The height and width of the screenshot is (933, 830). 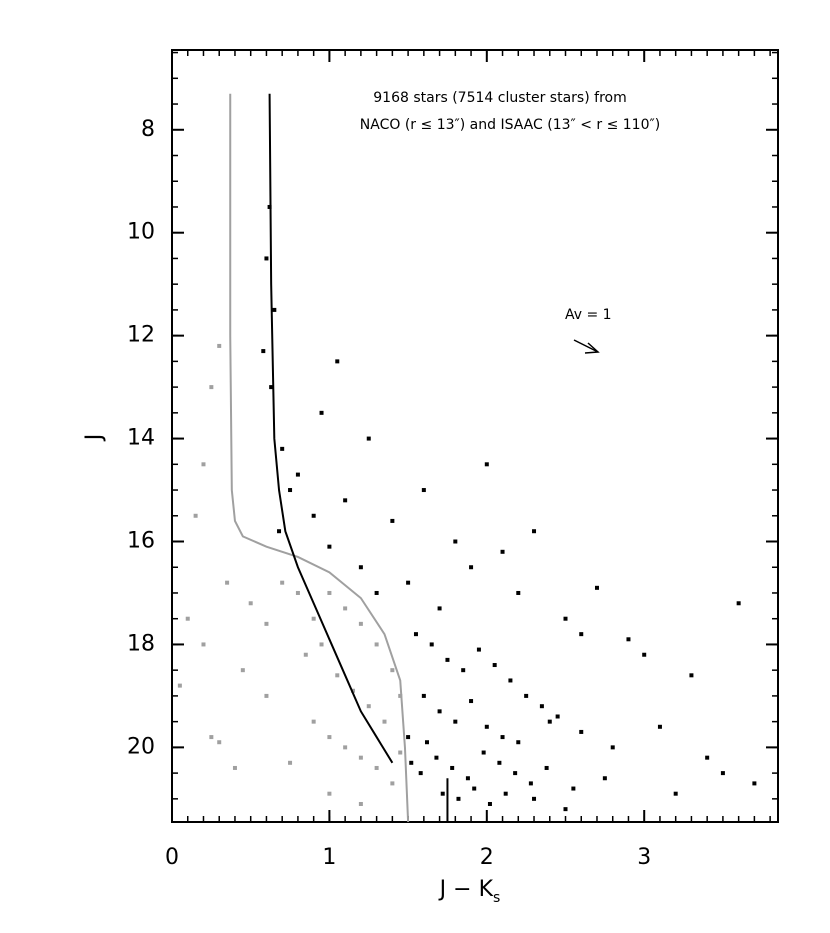 What do you see at coordinates (644, 857) in the screenshot?
I see `x-tick-label: 3` at bounding box center [644, 857].